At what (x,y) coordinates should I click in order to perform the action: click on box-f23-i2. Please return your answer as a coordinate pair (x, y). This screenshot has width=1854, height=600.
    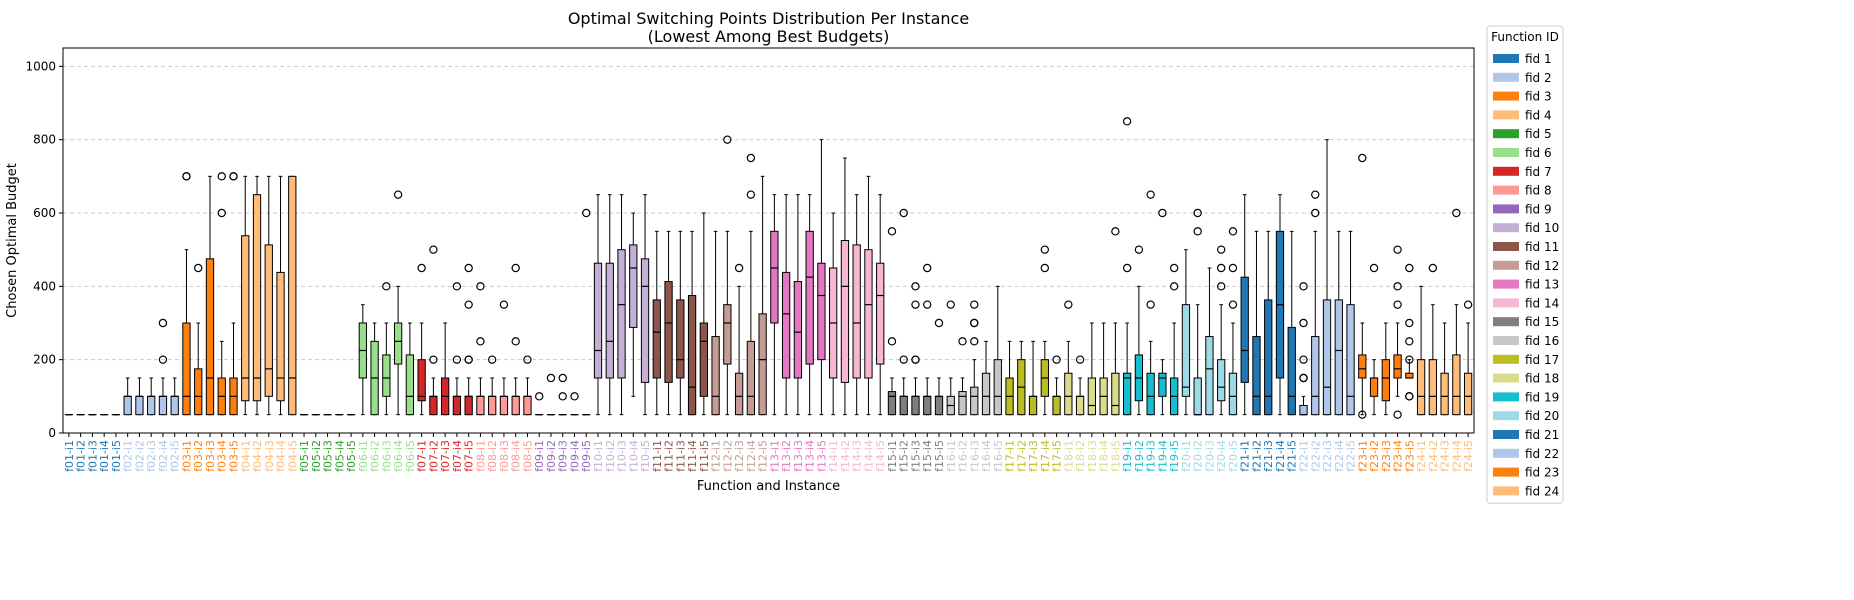
    Looking at the image, I should click on (1374, 339).